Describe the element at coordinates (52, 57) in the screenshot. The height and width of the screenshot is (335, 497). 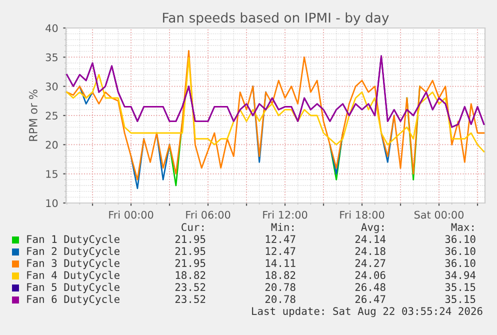
I see `y-tick-label: 35` at that location.